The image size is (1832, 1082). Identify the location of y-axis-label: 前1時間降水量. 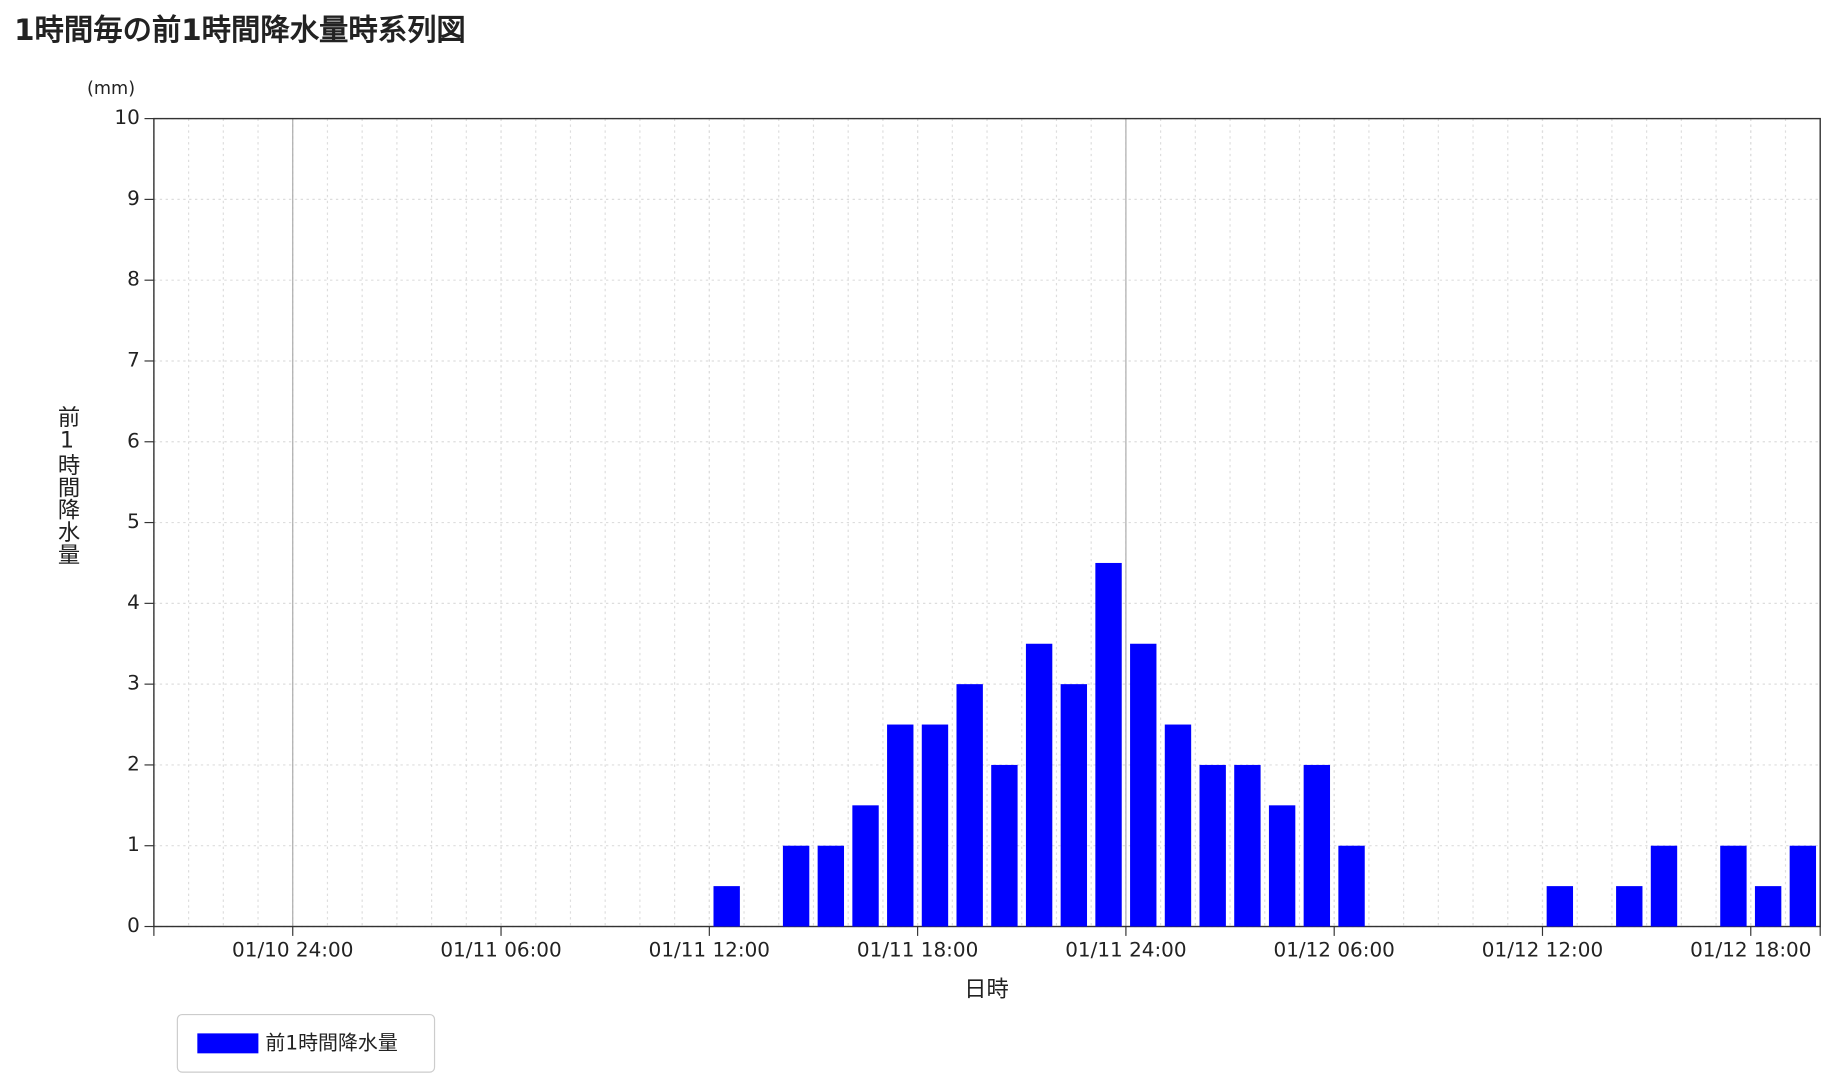
(67, 485).